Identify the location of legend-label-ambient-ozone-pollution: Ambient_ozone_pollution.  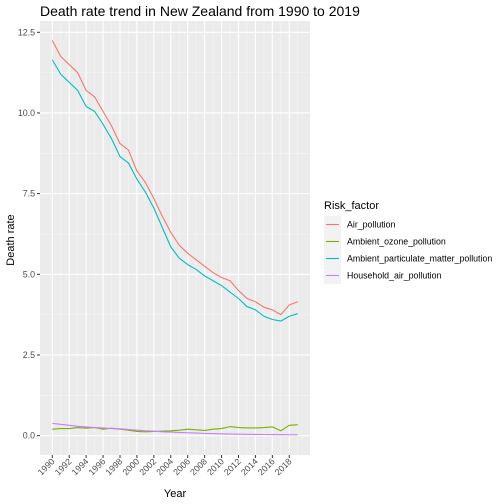
(396, 242).